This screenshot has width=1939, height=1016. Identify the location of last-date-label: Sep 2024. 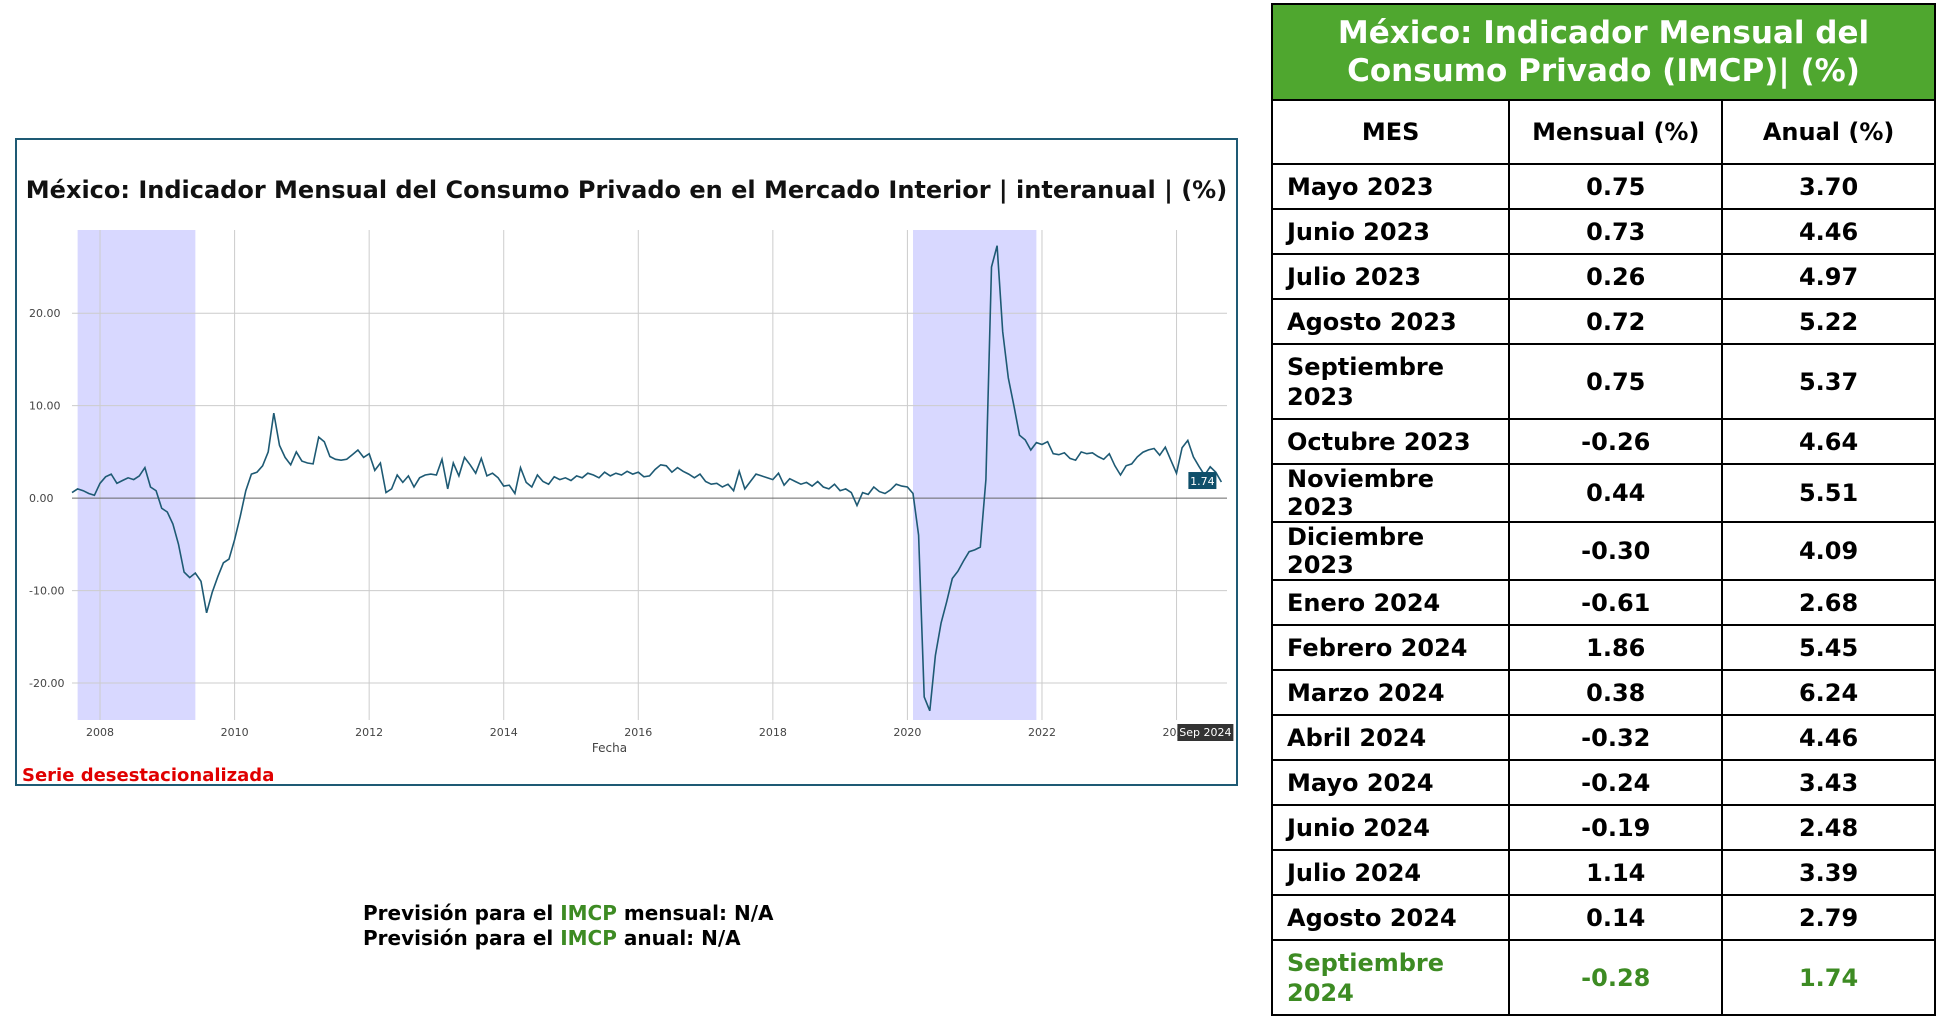
(1205, 732).